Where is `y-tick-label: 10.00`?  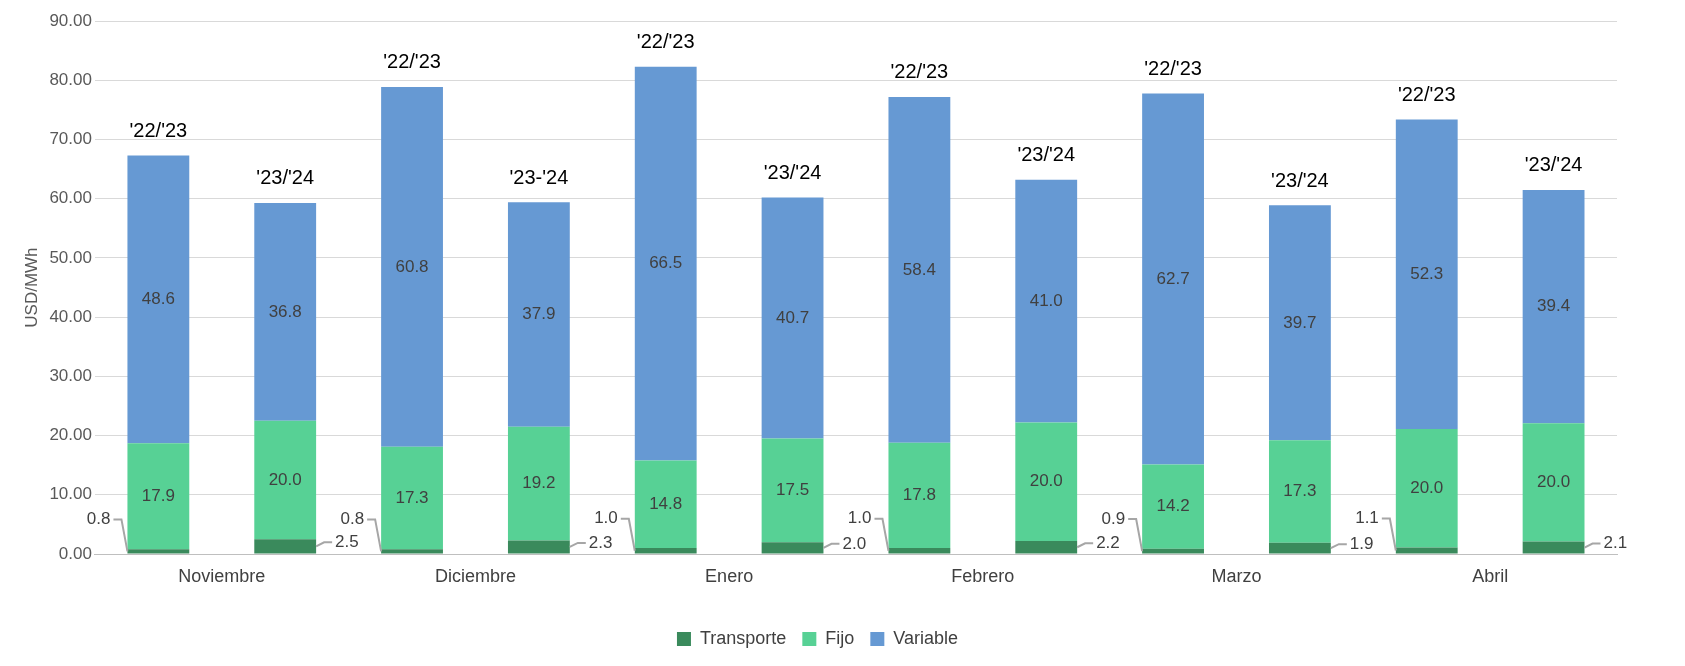 y-tick-label: 10.00 is located at coordinates (70, 494).